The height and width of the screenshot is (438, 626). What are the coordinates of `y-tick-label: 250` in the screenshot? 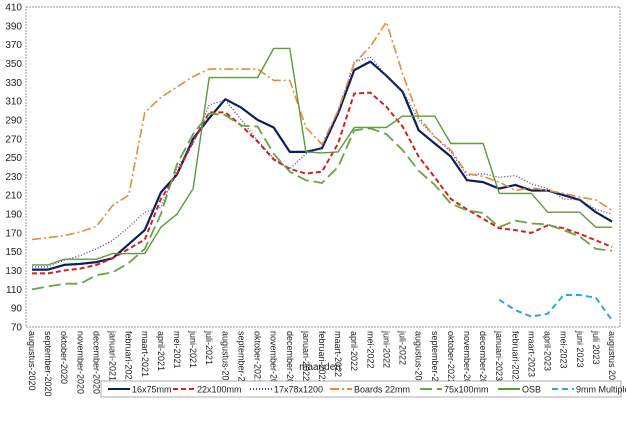 It's located at (13, 158).